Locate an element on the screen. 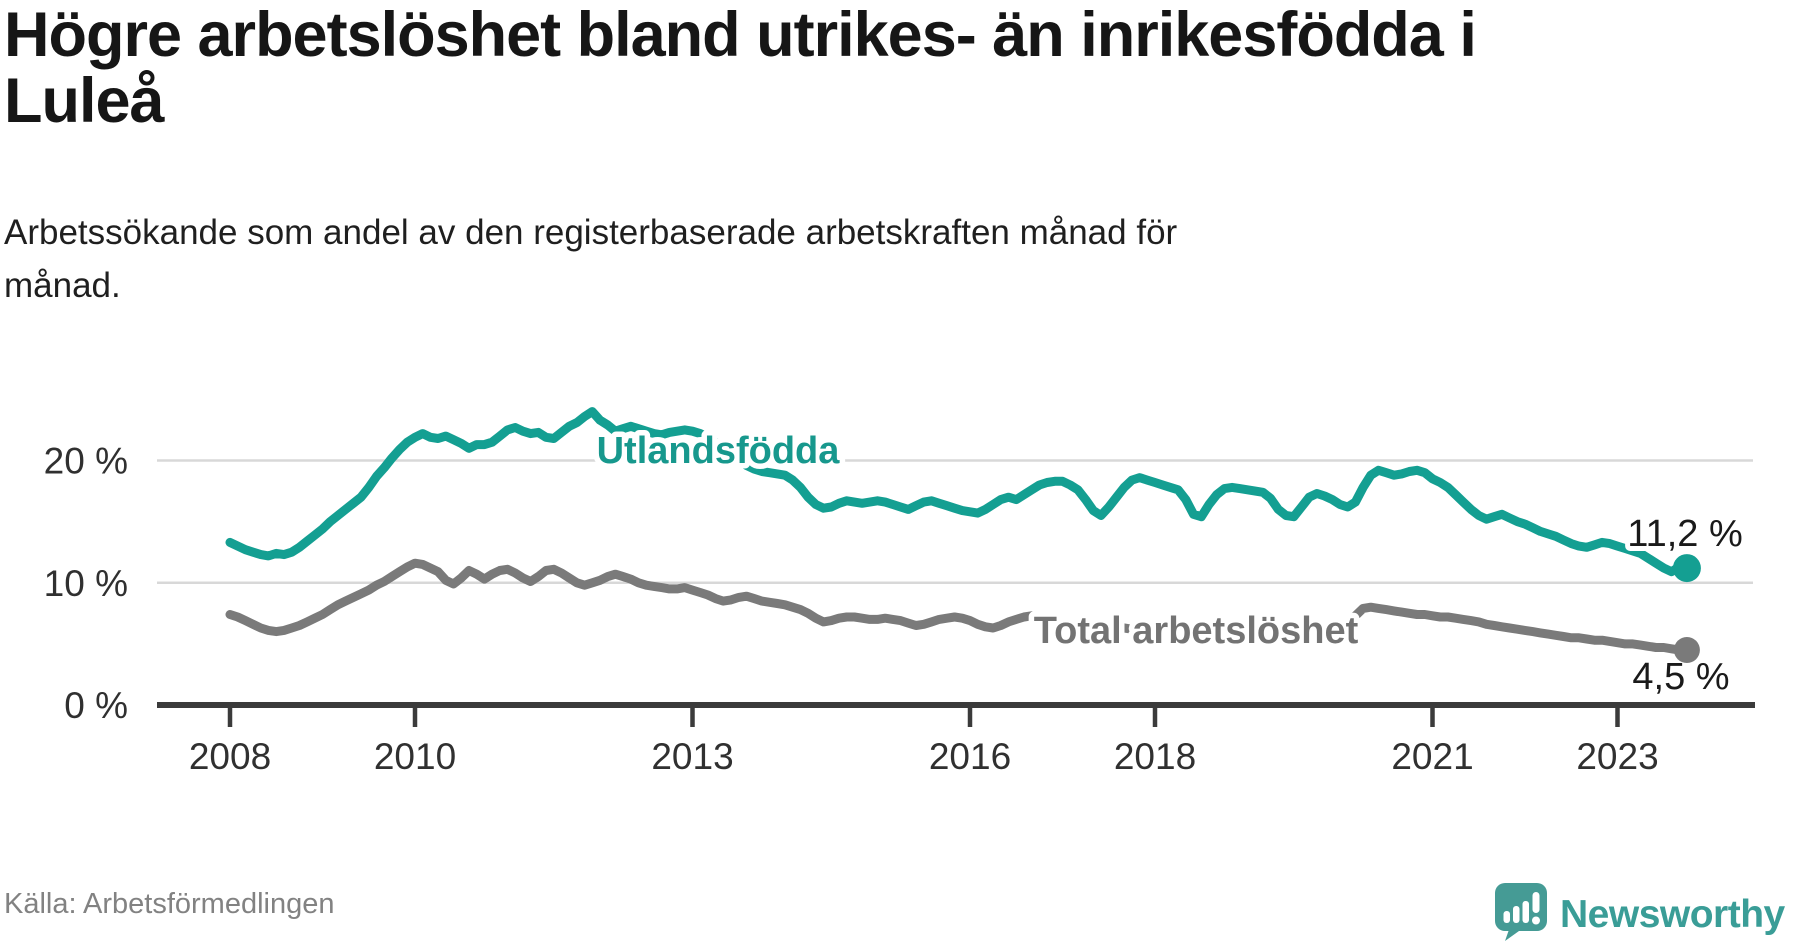 This screenshot has height=948, width=1800. x-tick-label-2016: 2016 is located at coordinates (970, 756).